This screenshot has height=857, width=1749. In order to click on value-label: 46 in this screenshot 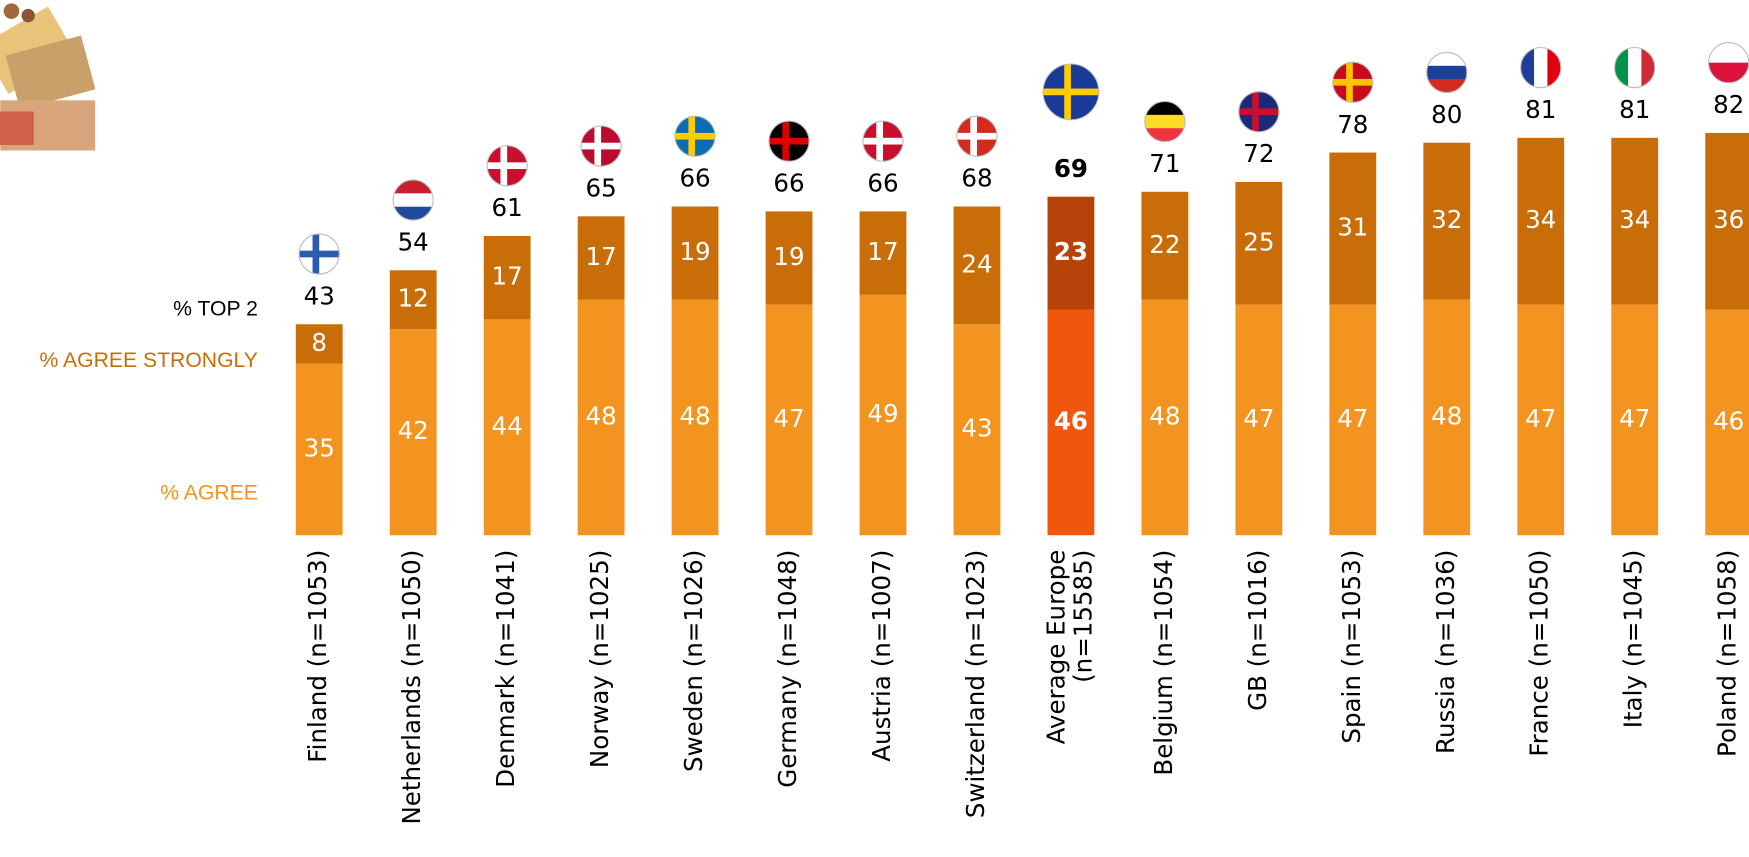, I will do `click(1728, 420)`.